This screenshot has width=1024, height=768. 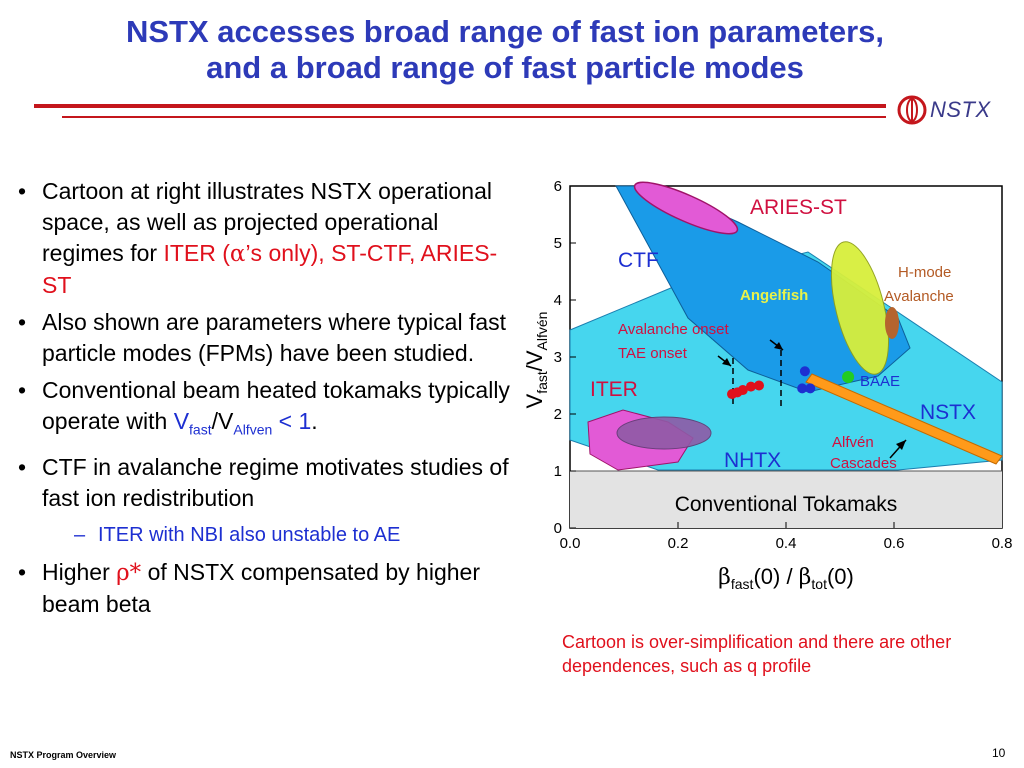 What do you see at coordinates (752, 460) in the screenshot?
I see `label-nhtx: NHTX` at bounding box center [752, 460].